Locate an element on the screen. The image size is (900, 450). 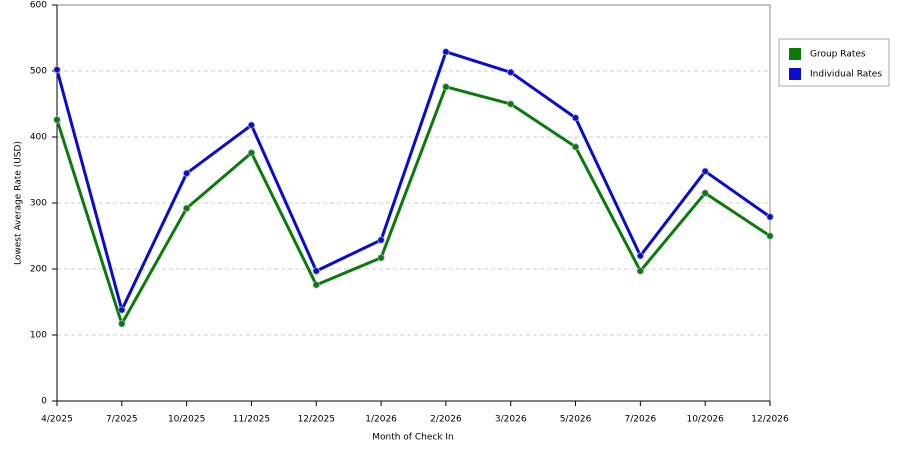
legend-label: Group Rates is located at coordinates (838, 55).